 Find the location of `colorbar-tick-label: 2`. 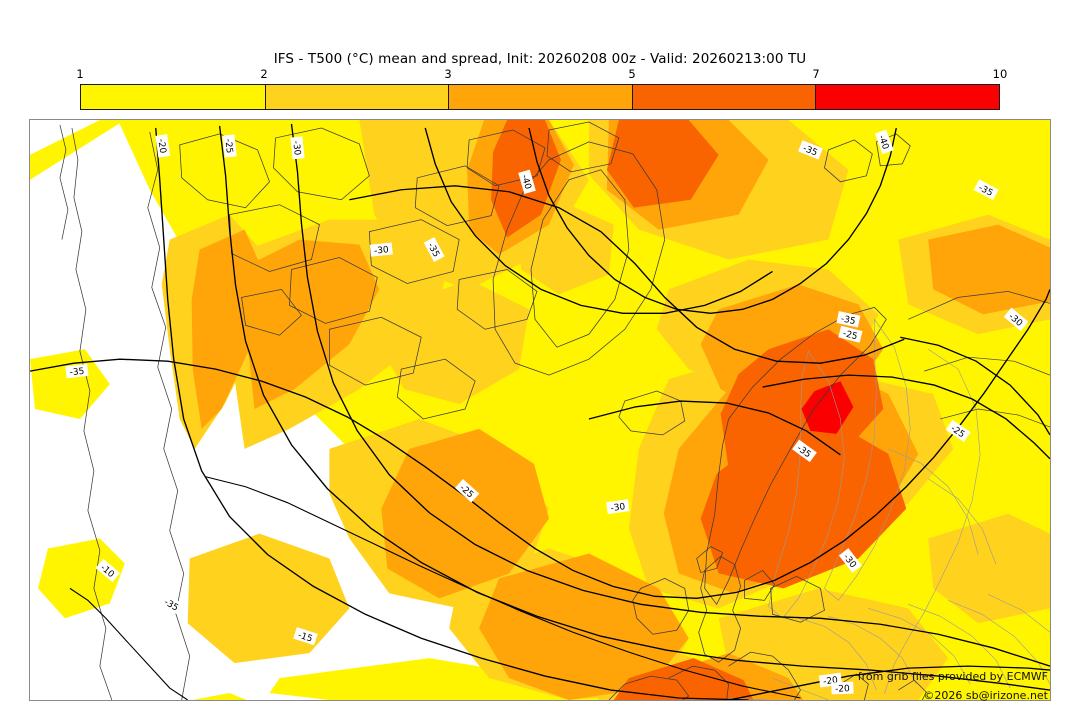

colorbar-tick-label: 2 is located at coordinates (264, 74).